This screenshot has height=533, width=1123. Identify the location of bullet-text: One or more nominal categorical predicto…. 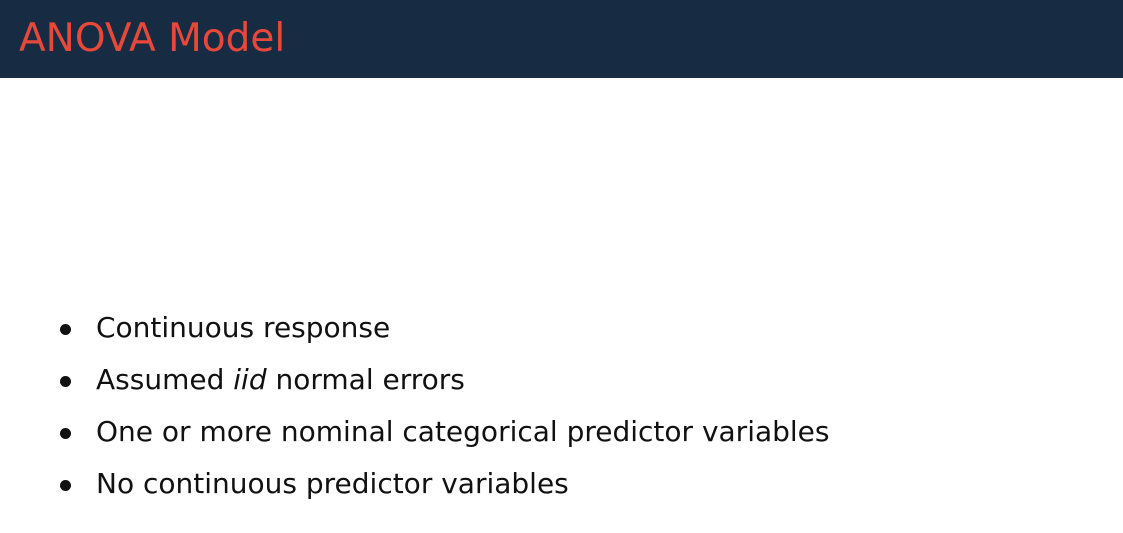
(463, 431).